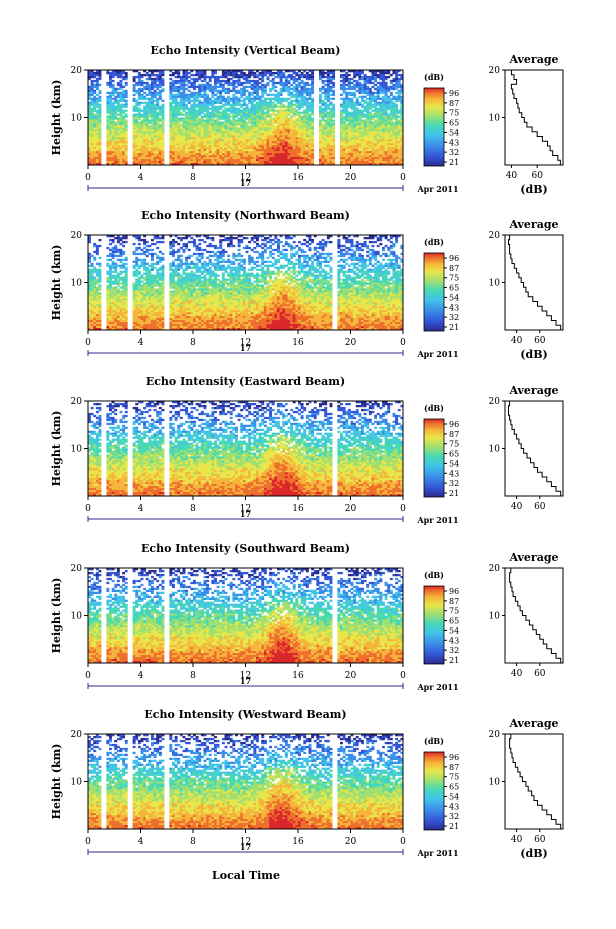 The width and height of the screenshot is (616, 929). What do you see at coordinates (351, 178) in the screenshot?
I see `x-tick-label: 20` at bounding box center [351, 178].